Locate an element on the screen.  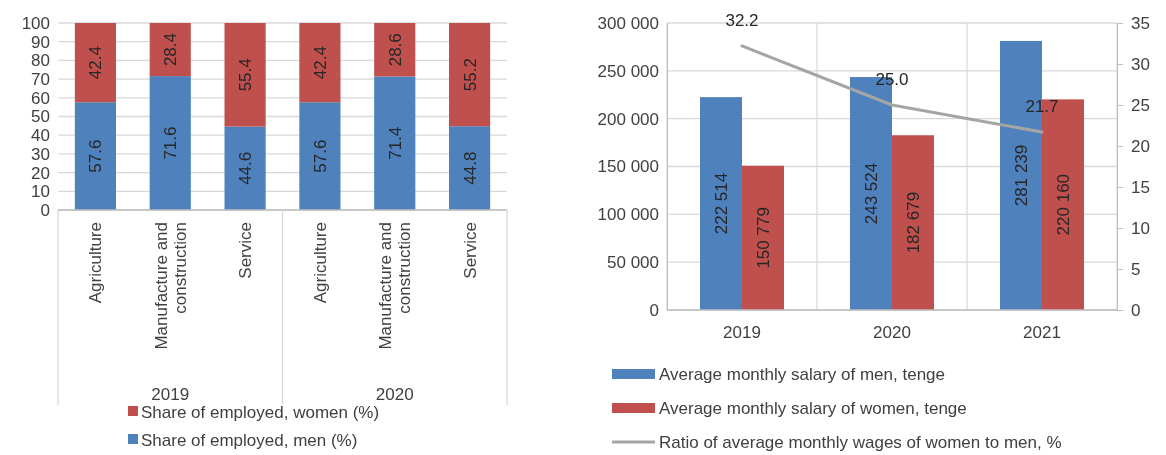
y-tick-label: 200 000 is located at coordinates (628, 119).